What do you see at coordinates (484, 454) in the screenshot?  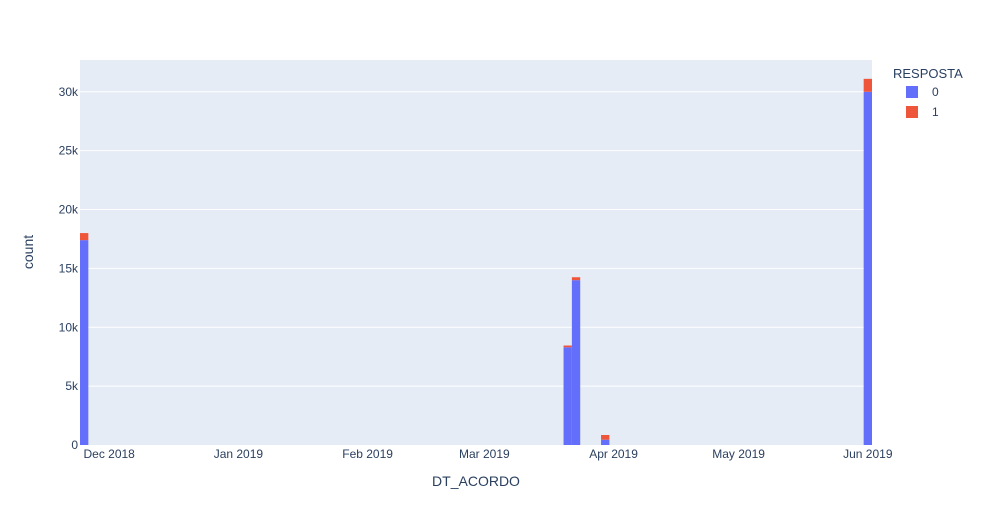 I see `x-tick-label: Mar 2019` at bounding box center [484, 454].